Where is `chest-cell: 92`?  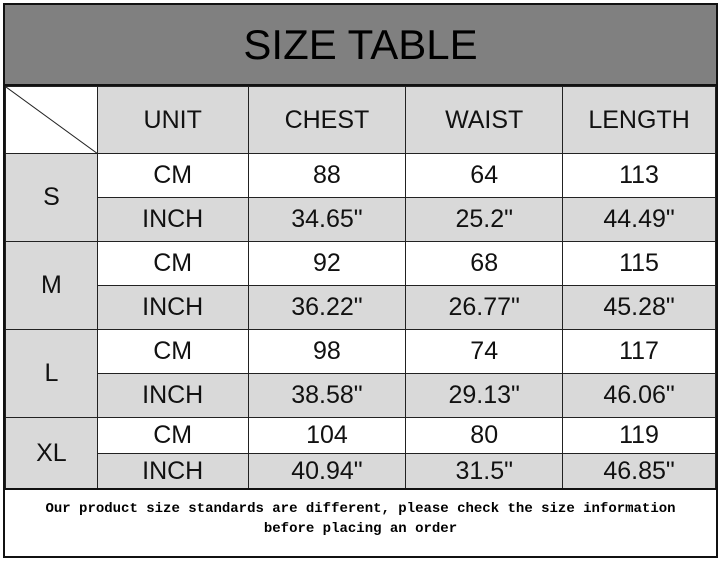
chest-cell: 92 is located at coordinates (327, 263).